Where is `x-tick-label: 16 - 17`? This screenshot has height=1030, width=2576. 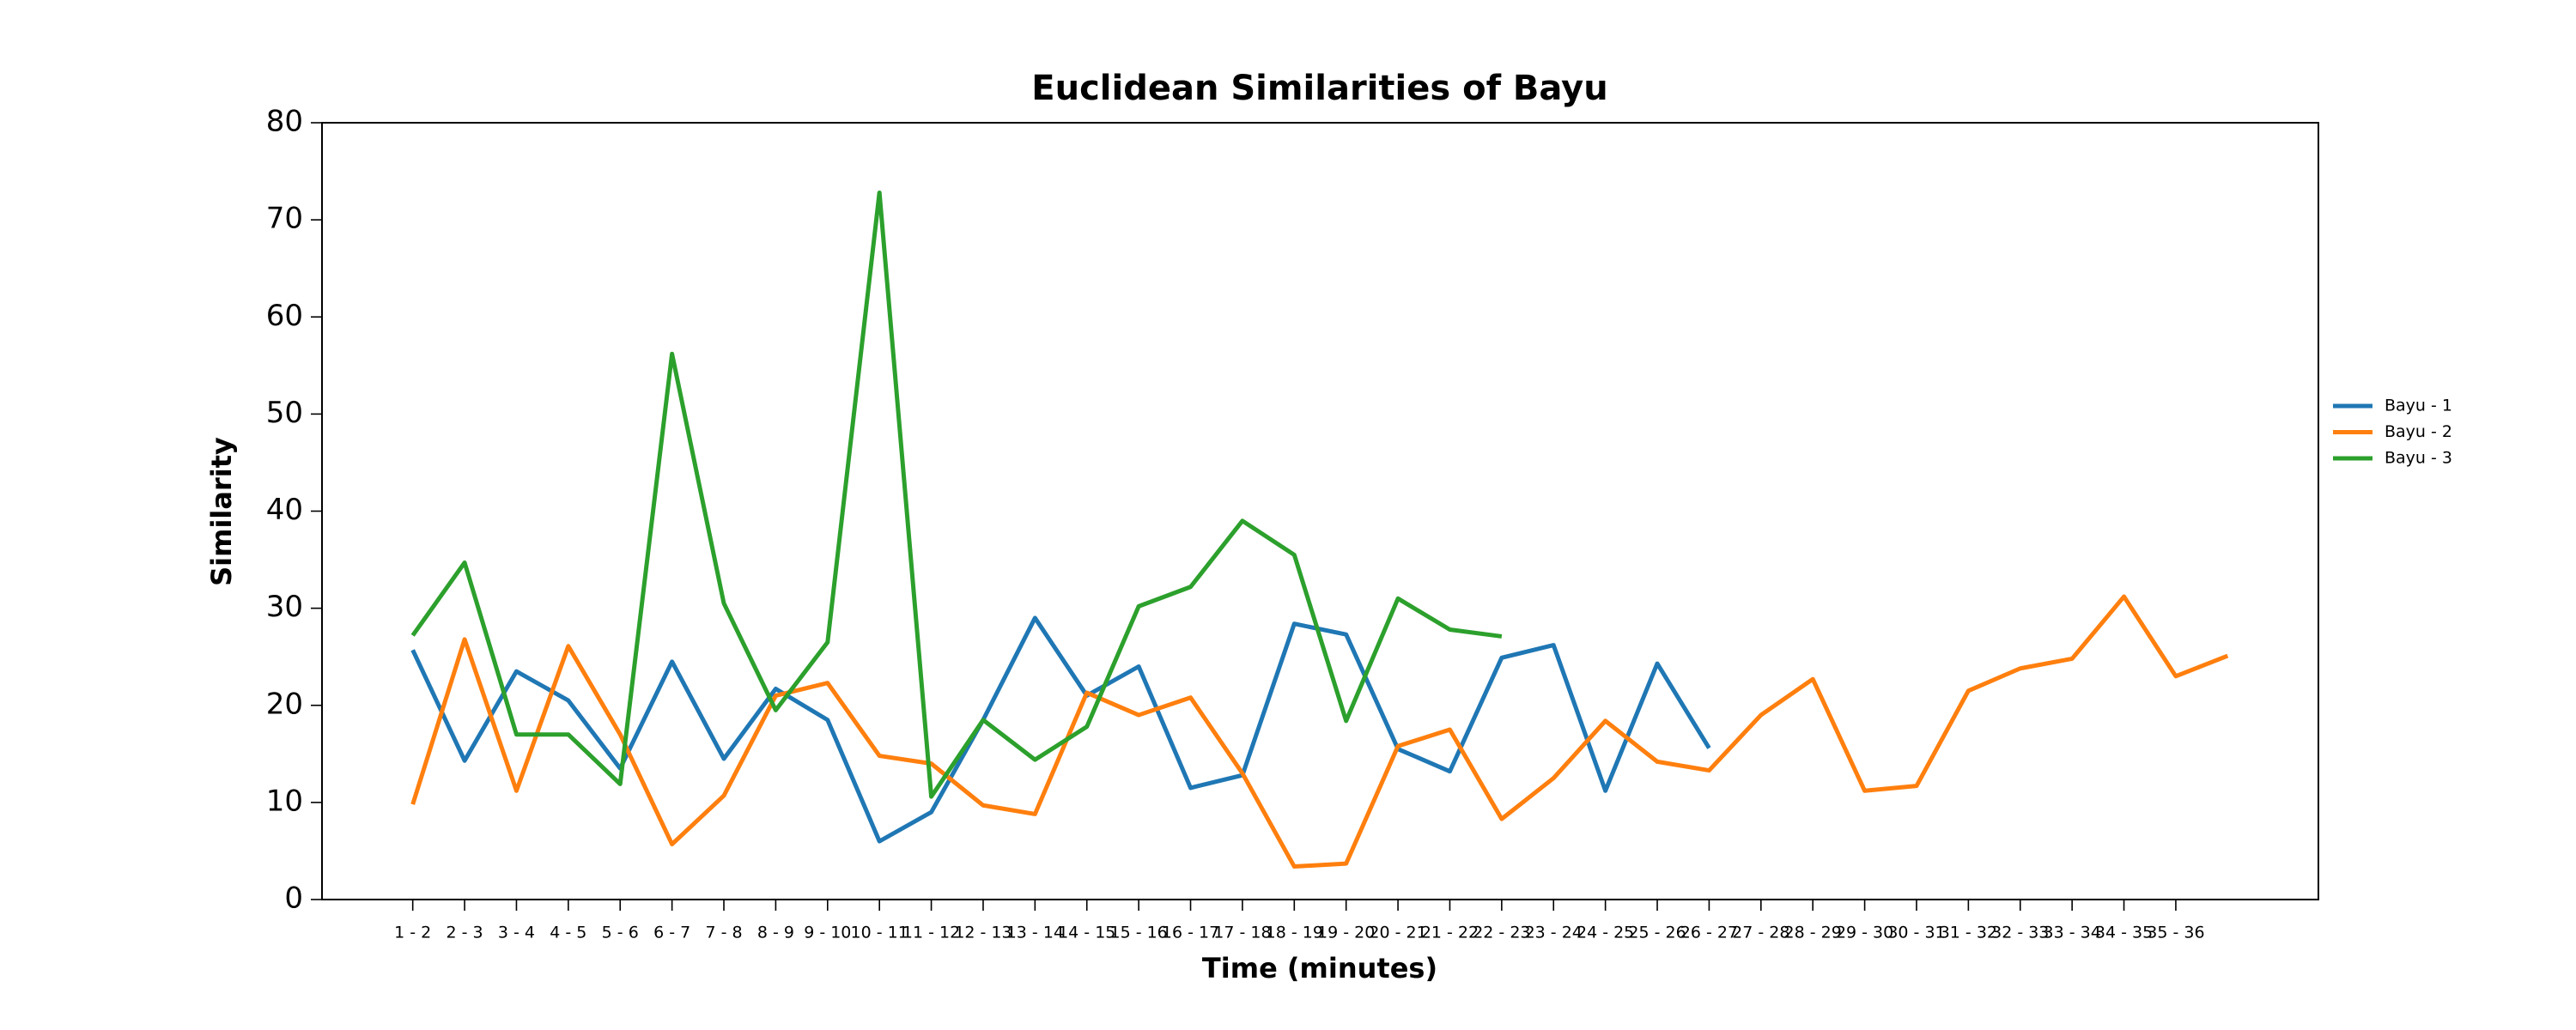 x-tick-label: 16 - 17 is located at coordinates (1191, 933).